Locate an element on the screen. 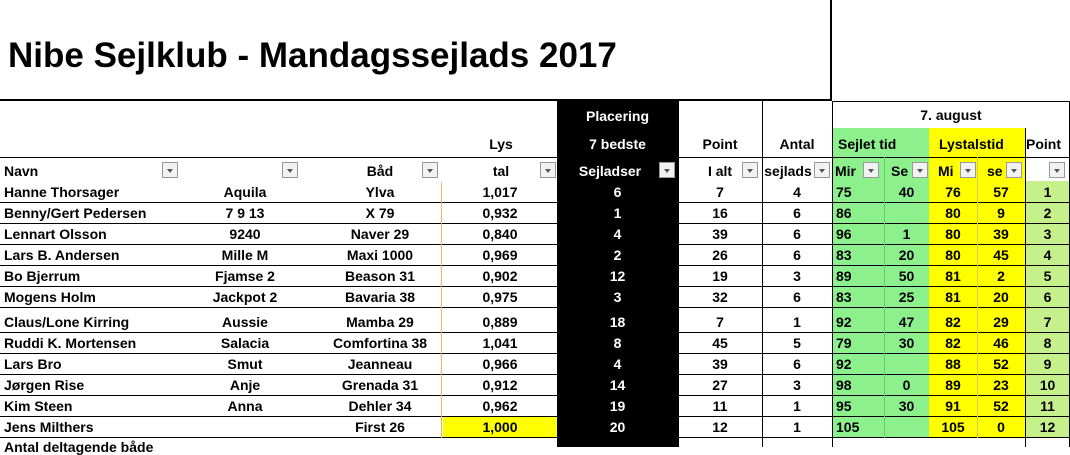 The image size is (1070, 455). cell-lystal: 0,912 is located at coordinates (500, 385).